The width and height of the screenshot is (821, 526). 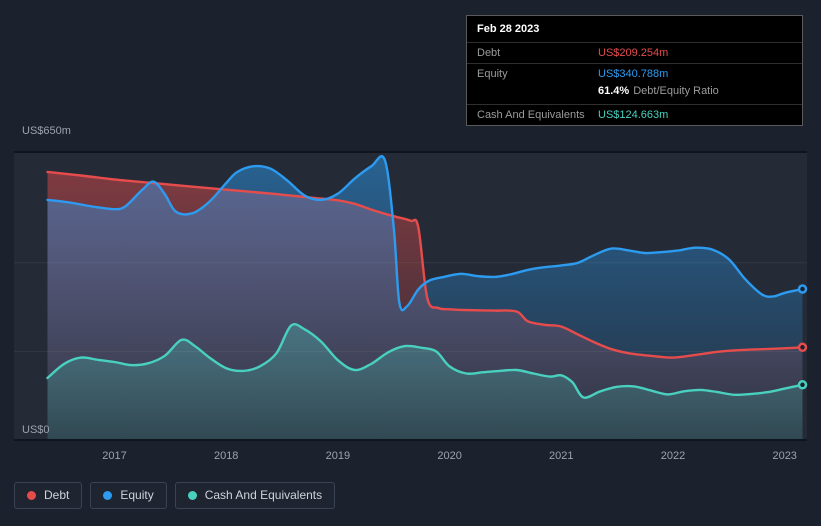 I want to click on x-axis-tick-label: 2021, so click(x=561, y=456).